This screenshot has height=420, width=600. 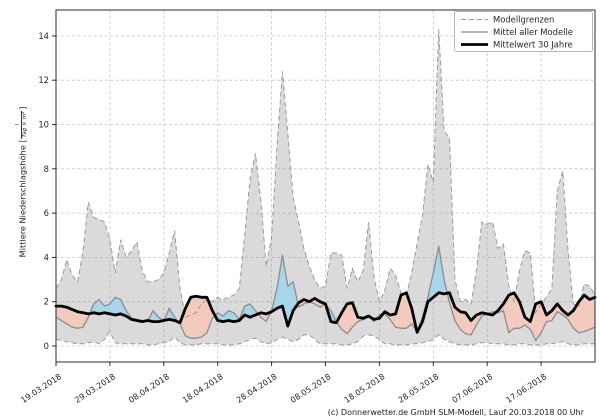 I want to click on unit-bracket-open: [, so click(x=22, y=141).